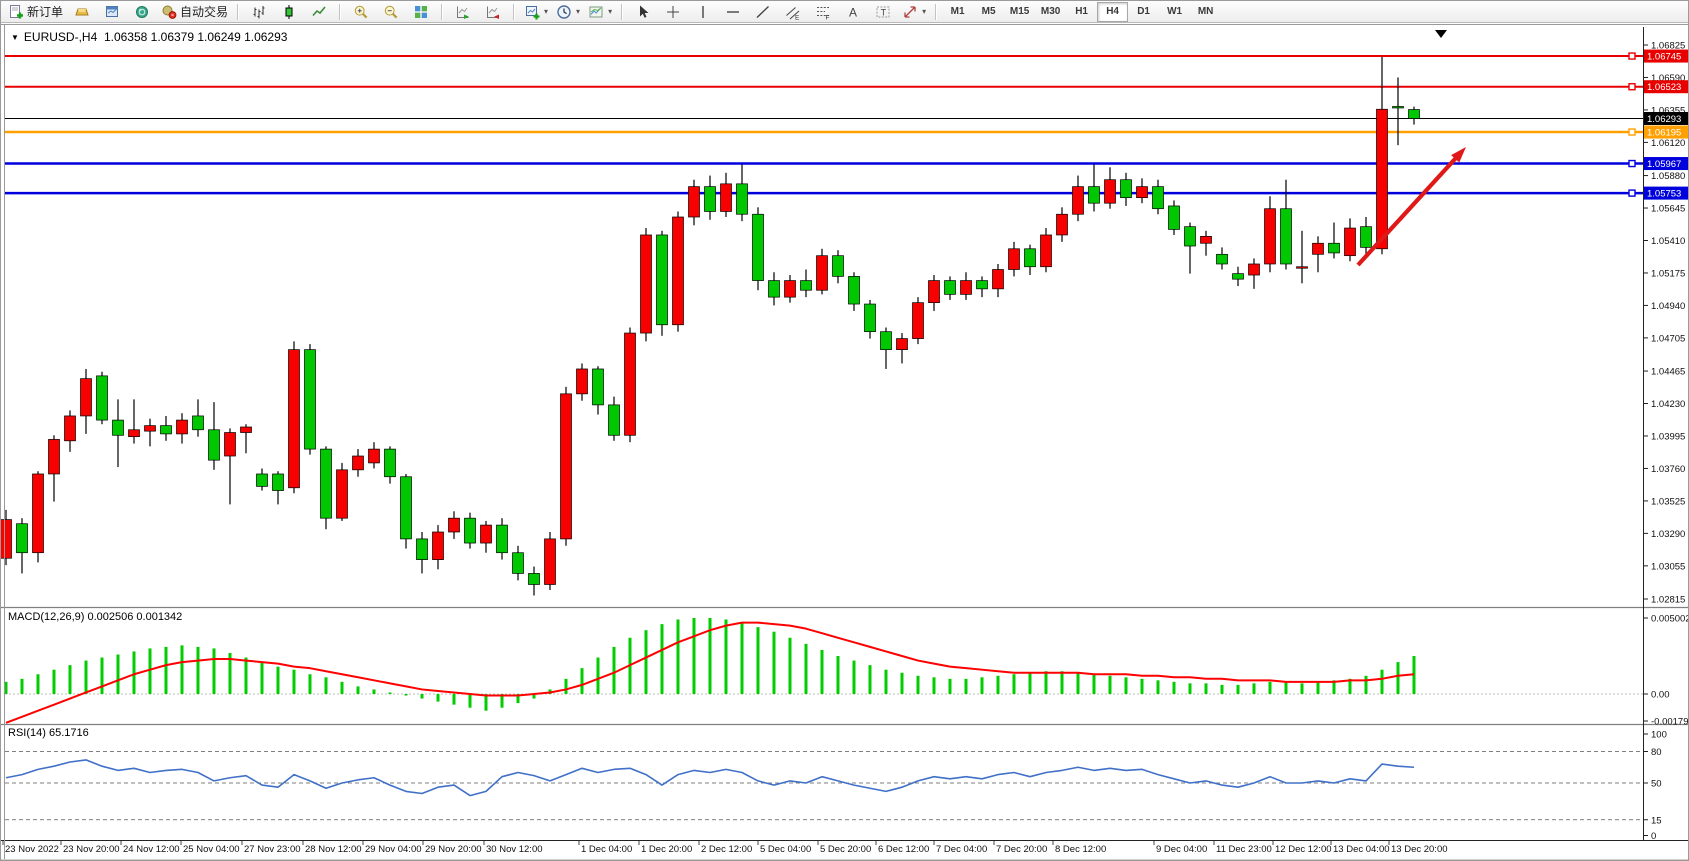  I want to click on arrows-tool-button: ▾, so click(914, 12).